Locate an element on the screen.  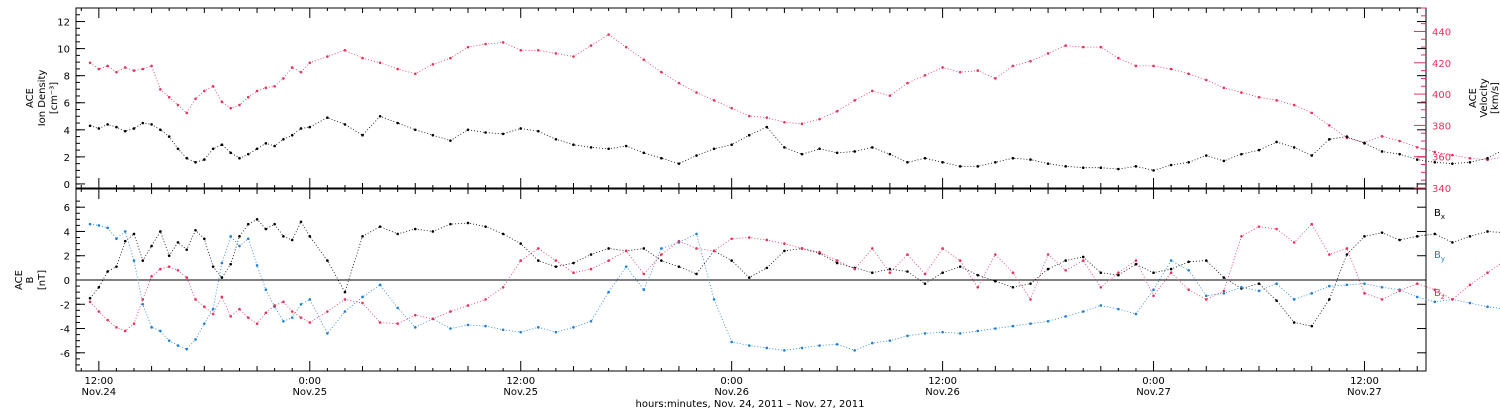
y-tick-label: 0 is located at coordinates (67, 281).